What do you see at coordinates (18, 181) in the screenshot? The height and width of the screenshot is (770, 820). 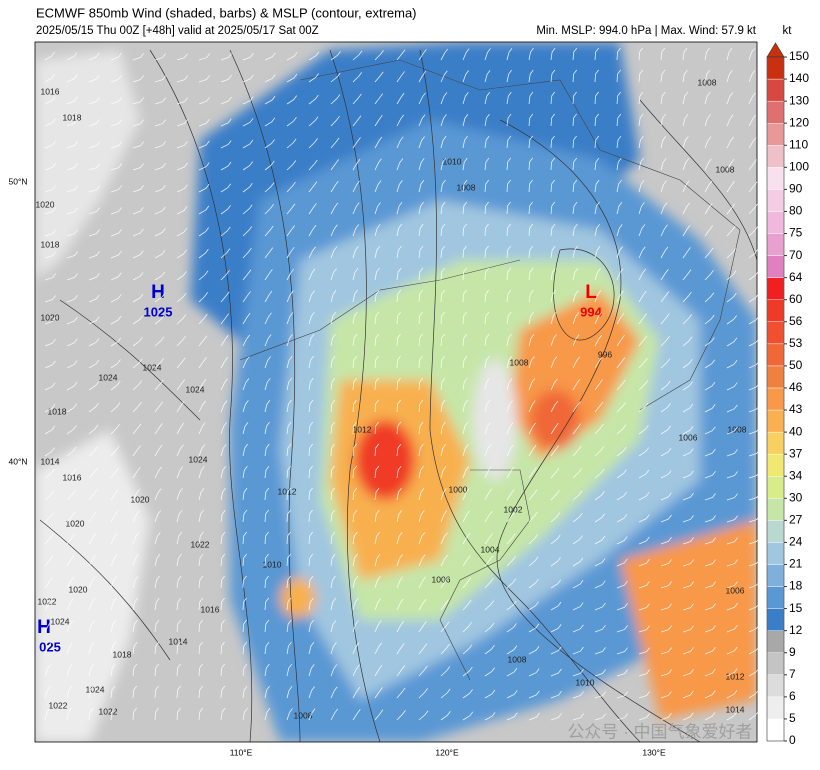 I see `lat-label: 50°N` at bounding box center [18, 181].